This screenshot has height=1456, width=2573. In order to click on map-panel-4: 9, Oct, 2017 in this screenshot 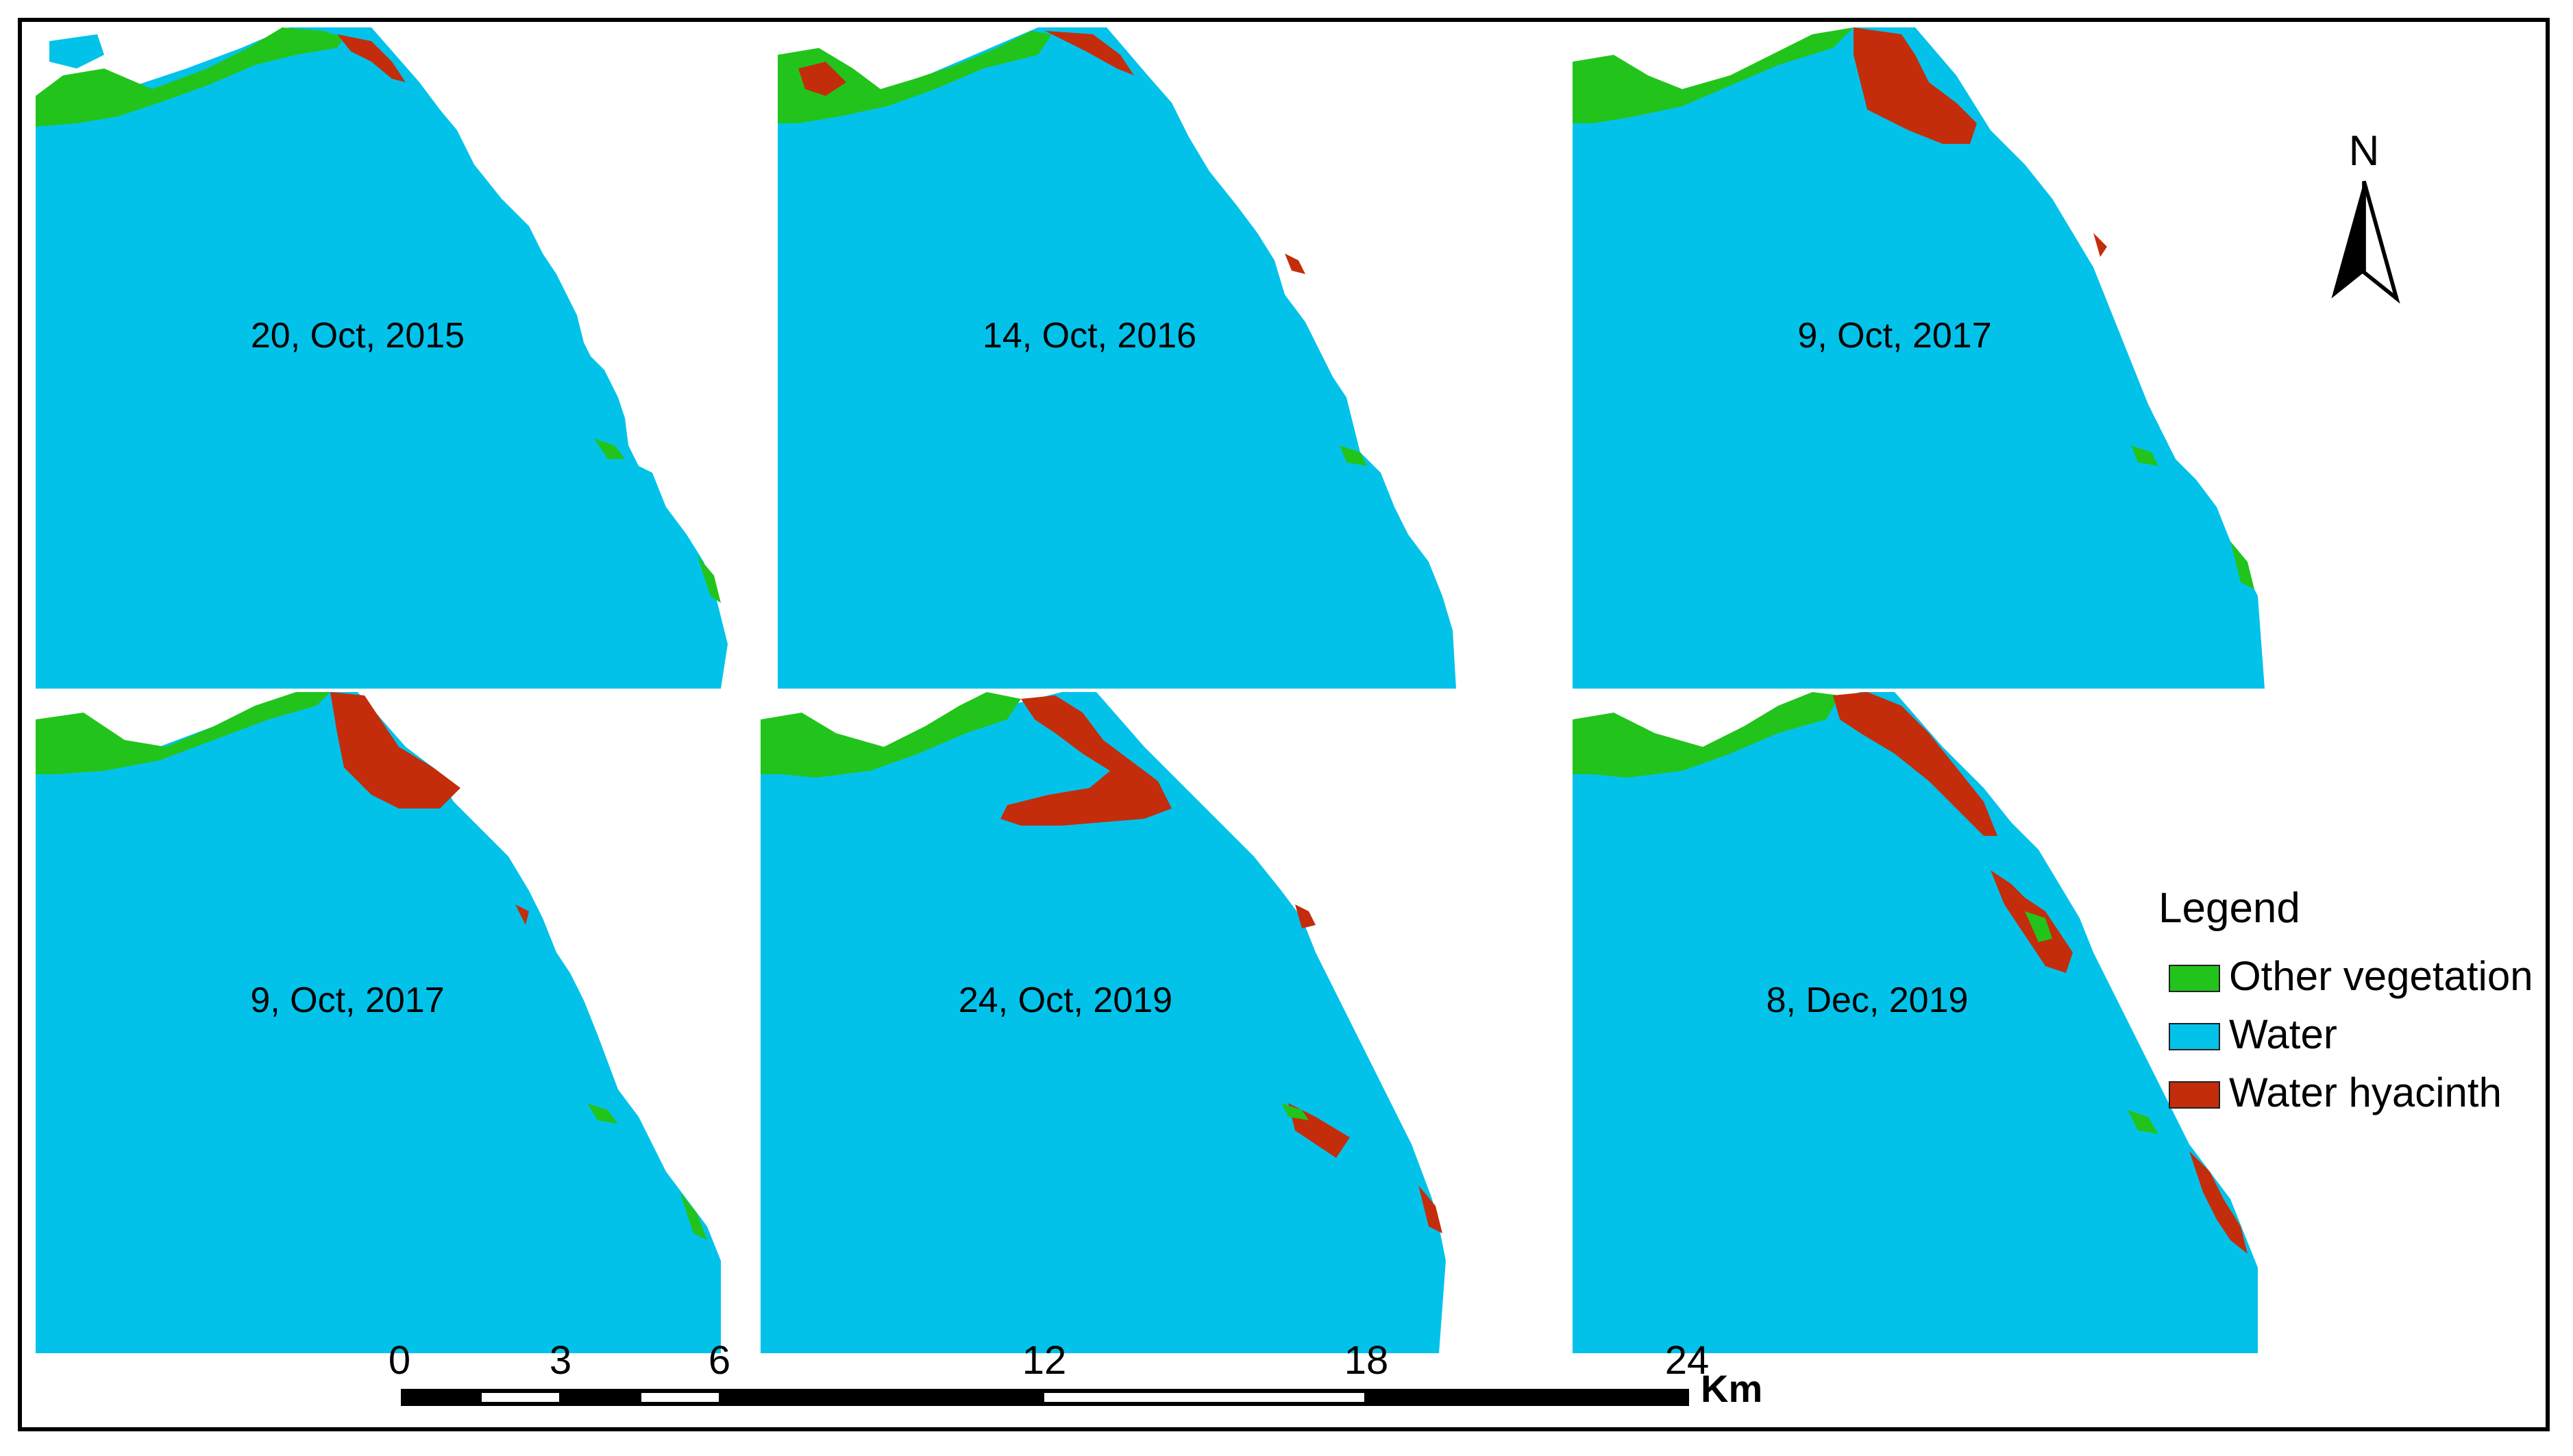, I will do `click(382, 1022)`.